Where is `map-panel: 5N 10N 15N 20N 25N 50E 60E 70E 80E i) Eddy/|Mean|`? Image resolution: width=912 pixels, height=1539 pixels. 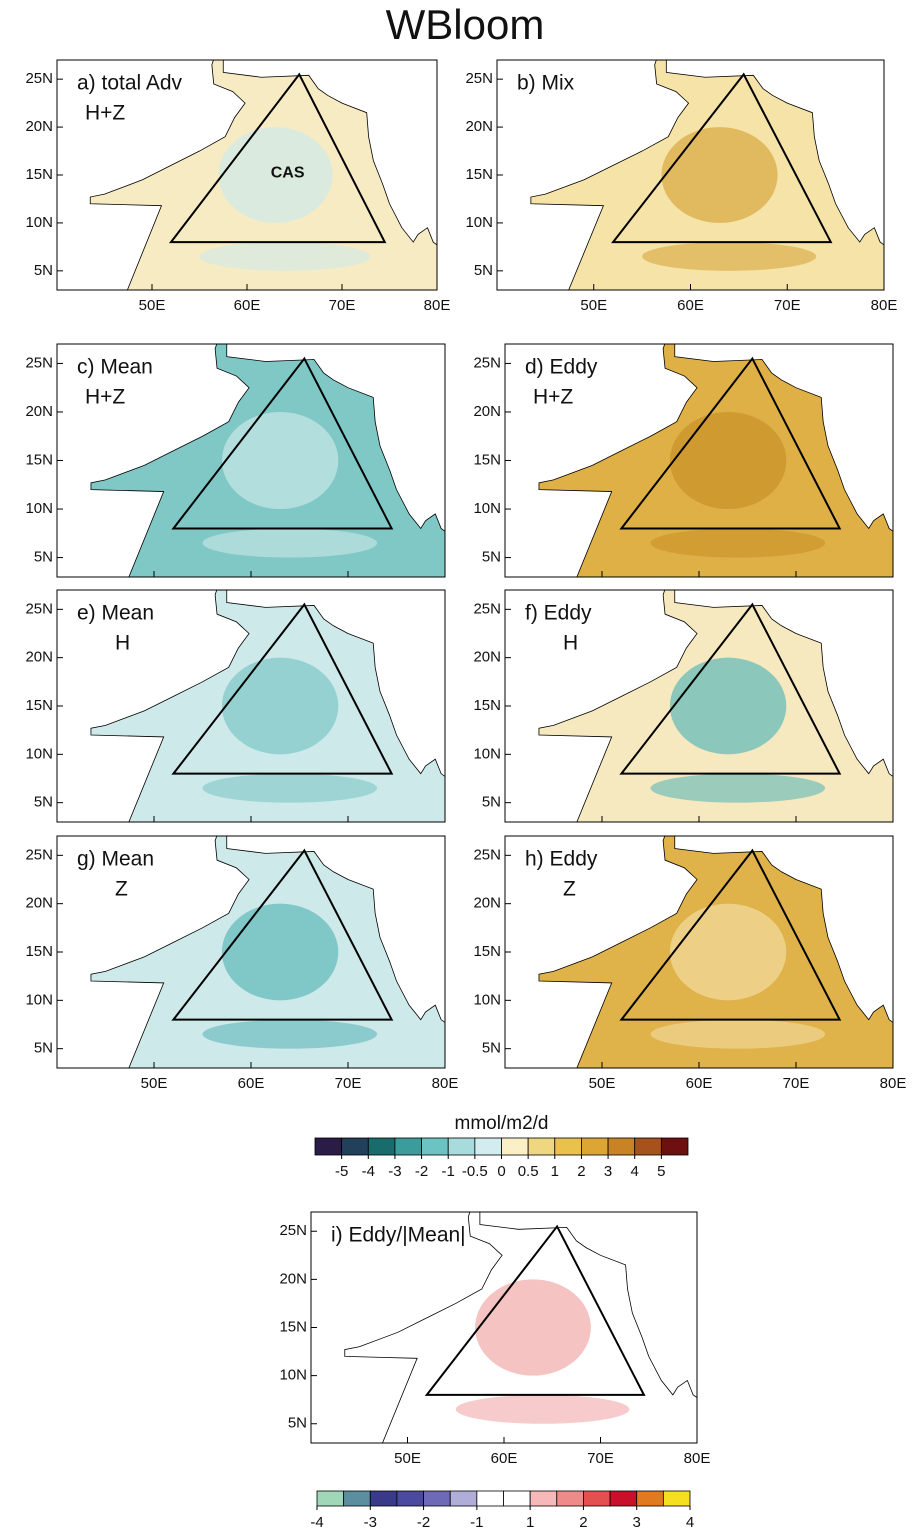
map-panel: 5N 10N 15N 20N 25N 50E 60E 70E 80E i) Eddy/|Mean| is located at coordinates (495, 1339).